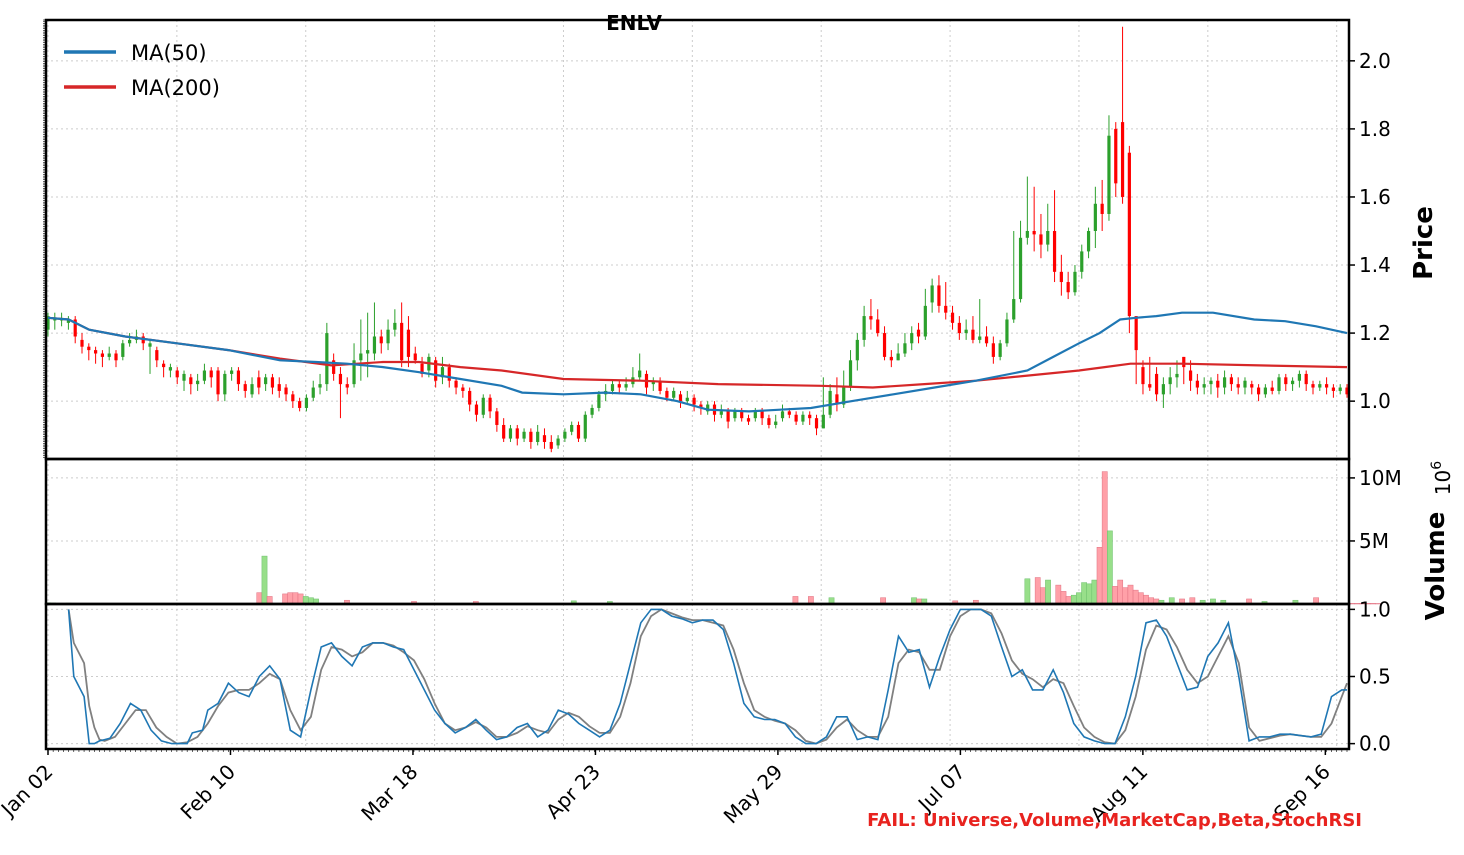 The width and height of the screenshot is (1464, 855). Describe the element at coordinates (1375, 61) in the screenshot. I see `price-tick-label: 2.0` at that location.